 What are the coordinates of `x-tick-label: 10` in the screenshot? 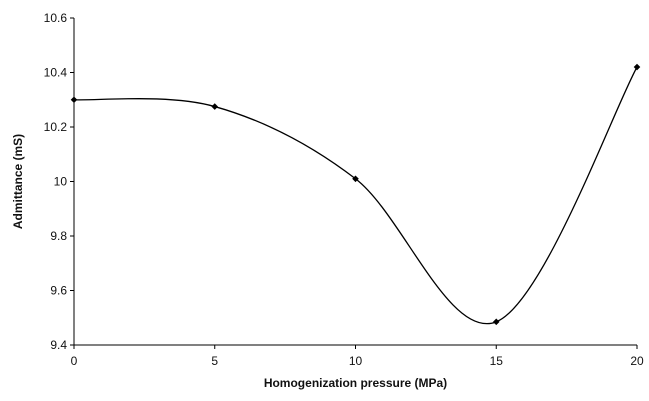 It's located at (356, 361).